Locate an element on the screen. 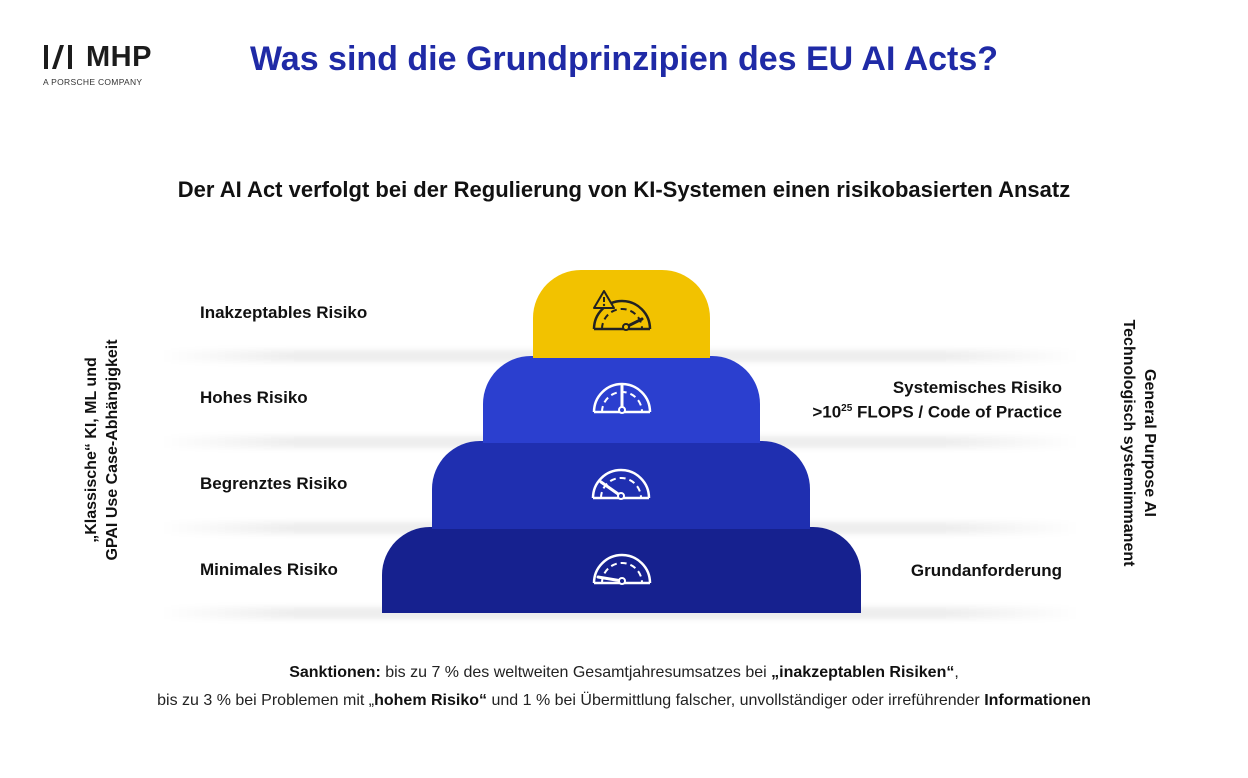  warning-gauge-icon is located at coordinates (622, 314).